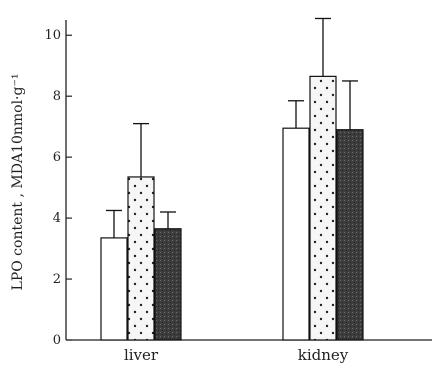  What do you see at coordinates (18, 182) in the screenshot?
I see `y-axis-label: LPO content , MDA10nmol·g⁻¹` at bounding box center [18, 182].